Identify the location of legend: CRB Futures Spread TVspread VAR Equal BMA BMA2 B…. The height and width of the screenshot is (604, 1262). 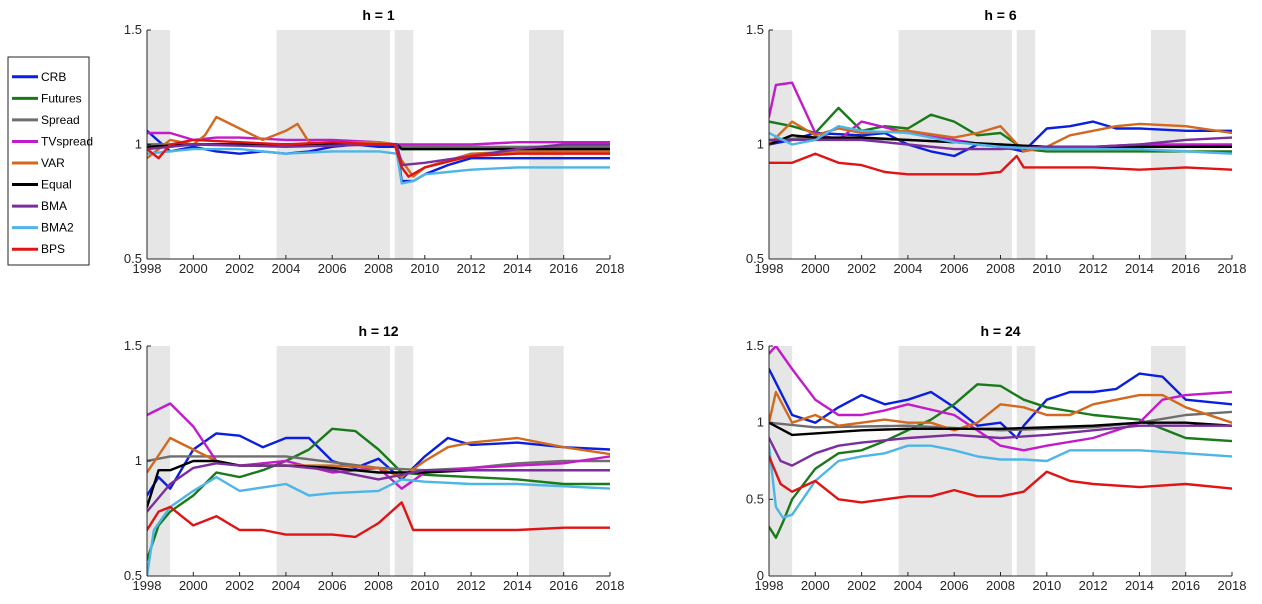
(50, 161).